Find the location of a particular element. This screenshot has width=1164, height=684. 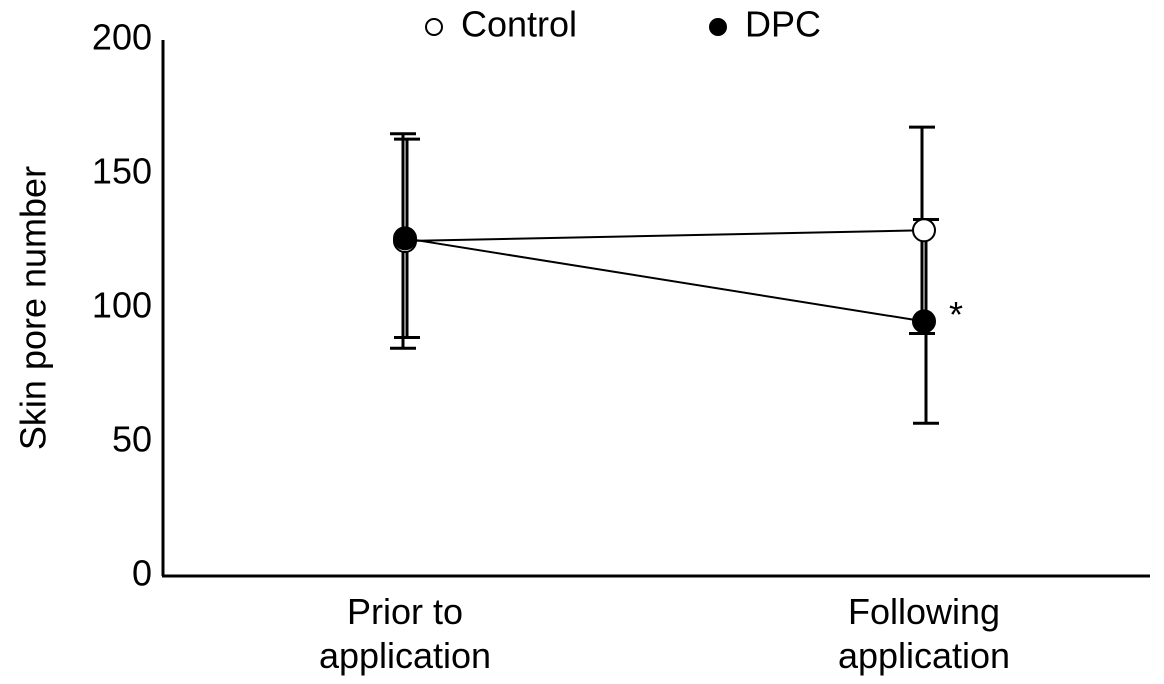

legend-label: DPC is located at coordinates (783, 24).